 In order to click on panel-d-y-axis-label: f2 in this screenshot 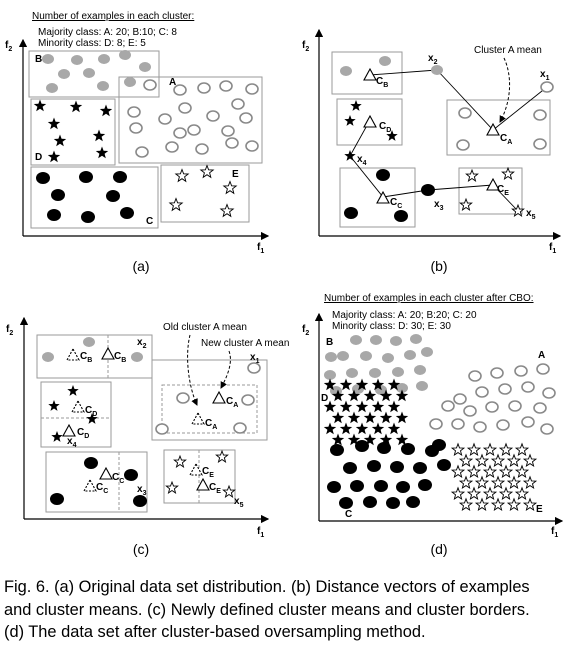, I will do `click(305, 330)`.